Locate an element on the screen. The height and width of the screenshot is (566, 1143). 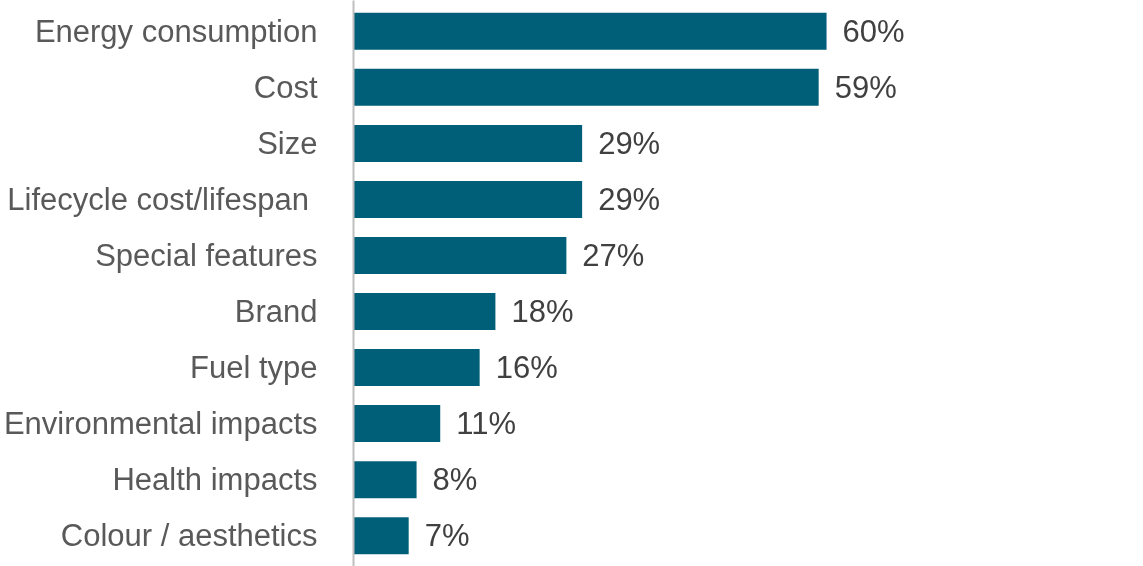
y-tick-label: Fuel type is located at coordinates (253, 368).